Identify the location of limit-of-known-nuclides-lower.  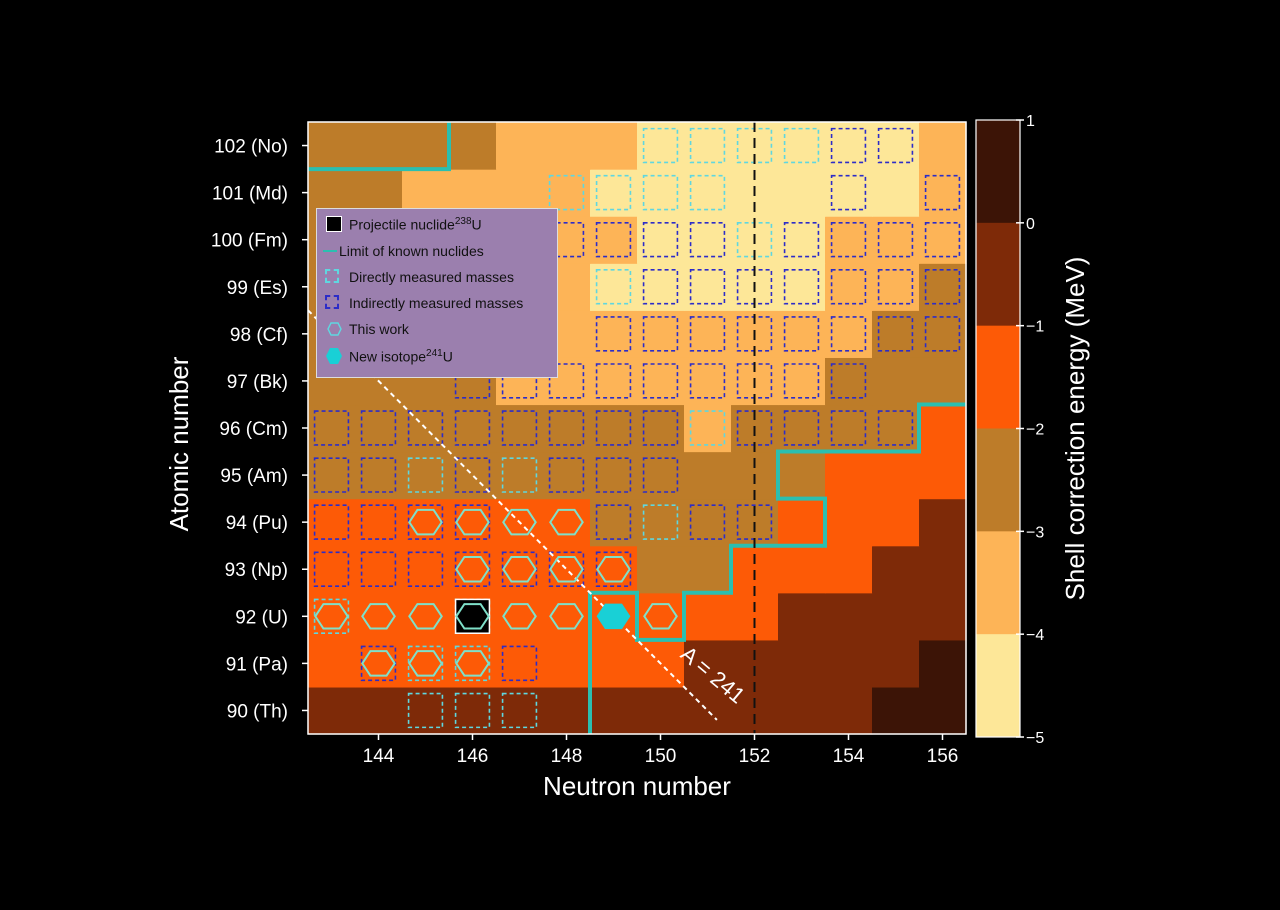
(777, 568).